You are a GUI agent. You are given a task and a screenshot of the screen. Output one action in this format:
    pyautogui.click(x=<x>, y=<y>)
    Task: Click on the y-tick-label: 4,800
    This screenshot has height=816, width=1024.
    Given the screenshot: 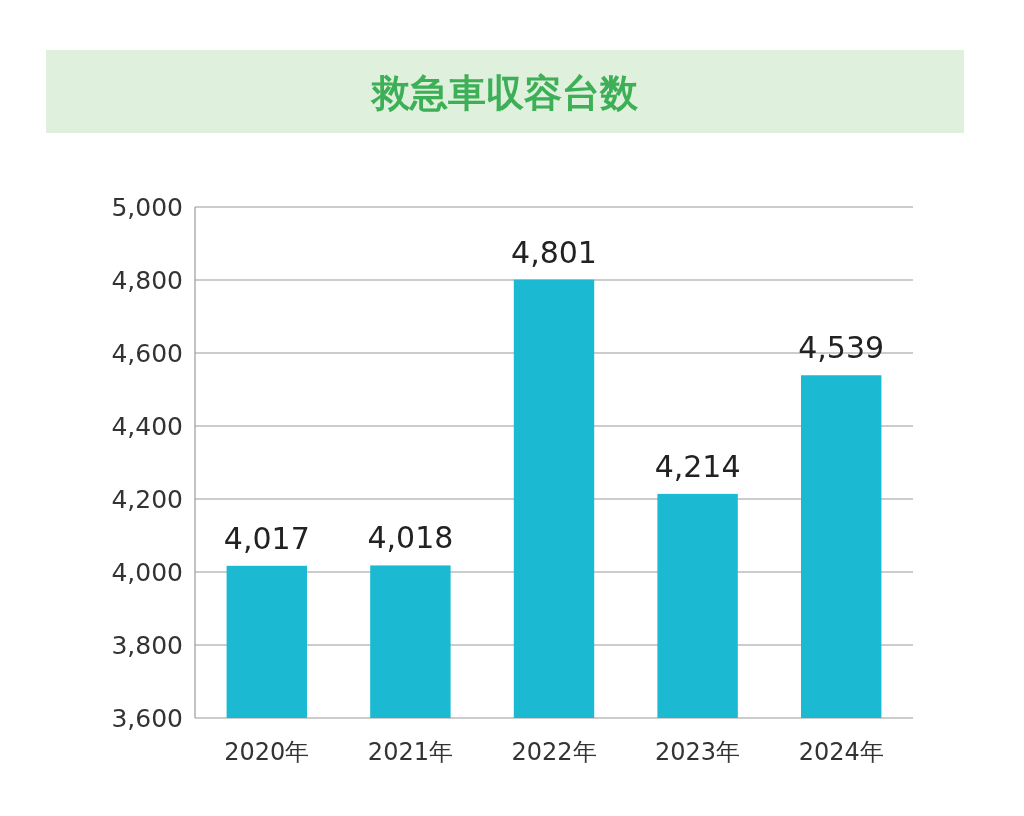 What is the action you would take?
    pyautogui.click(x=147, y=280)
    